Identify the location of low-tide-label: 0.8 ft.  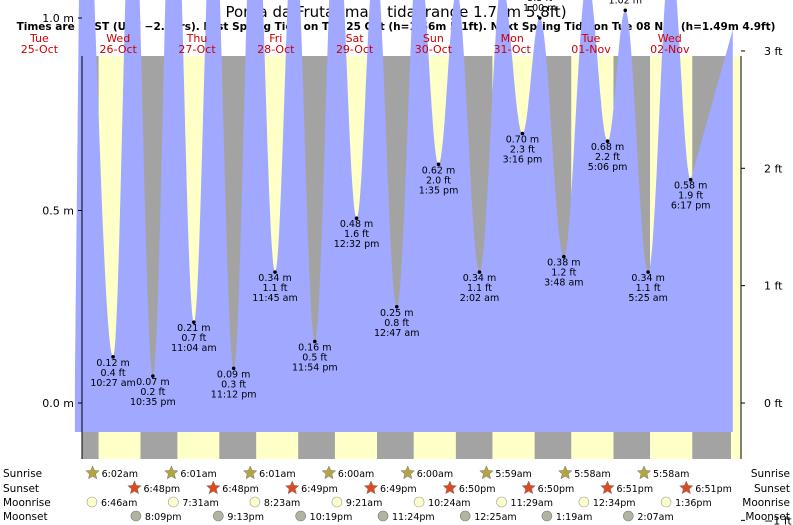
(396, 323).